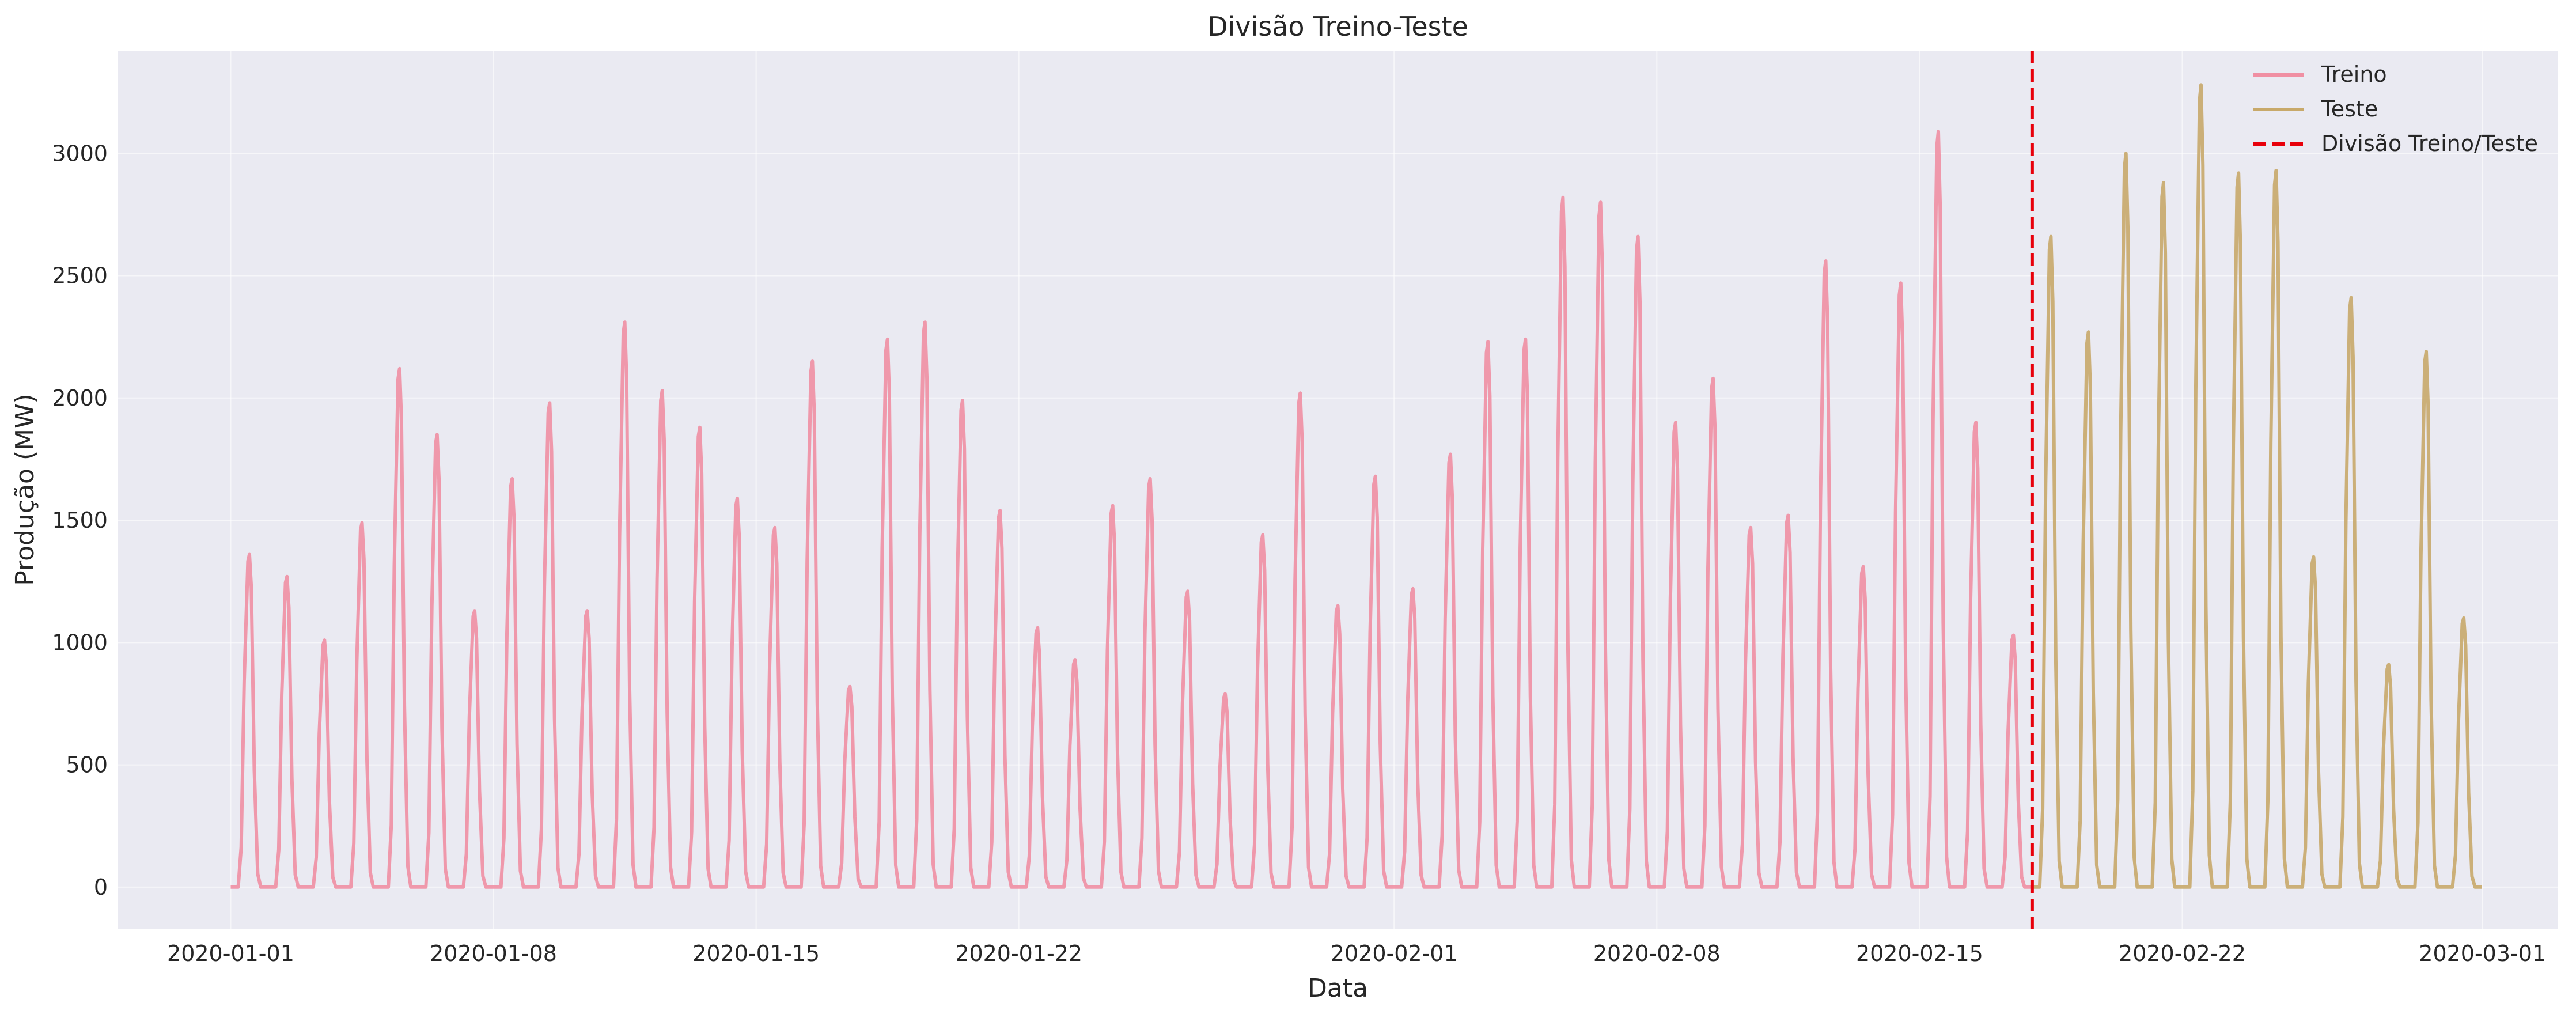 The width and height of the screenshot is (2576, 1018). Describe the element at coordinates (80, 276) in the screenshot. I see `y-tick-label: 2500` at that location.